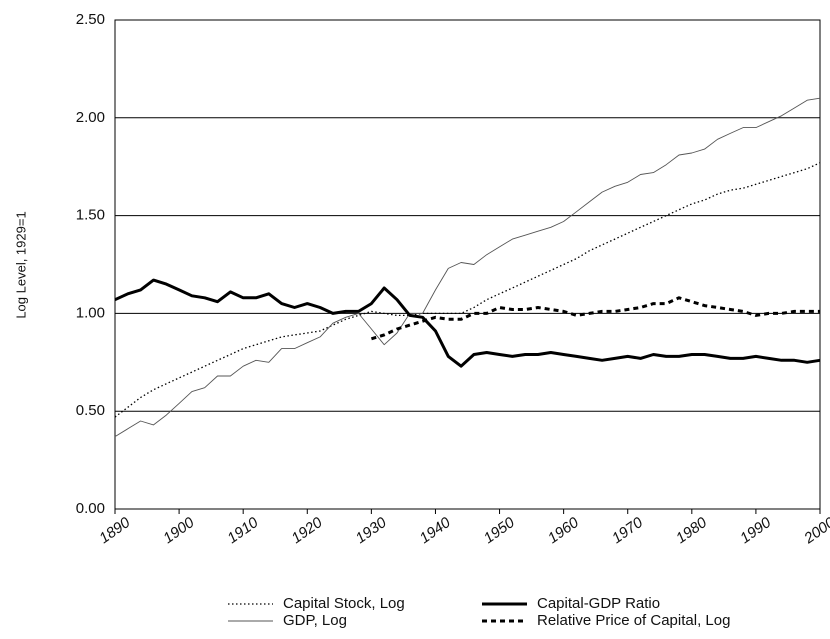 This screenshot has width=830, height=639. Describe the element at coordinates (436, 530) in the screenshot. I see `x-tick-label: 1940` at that location.